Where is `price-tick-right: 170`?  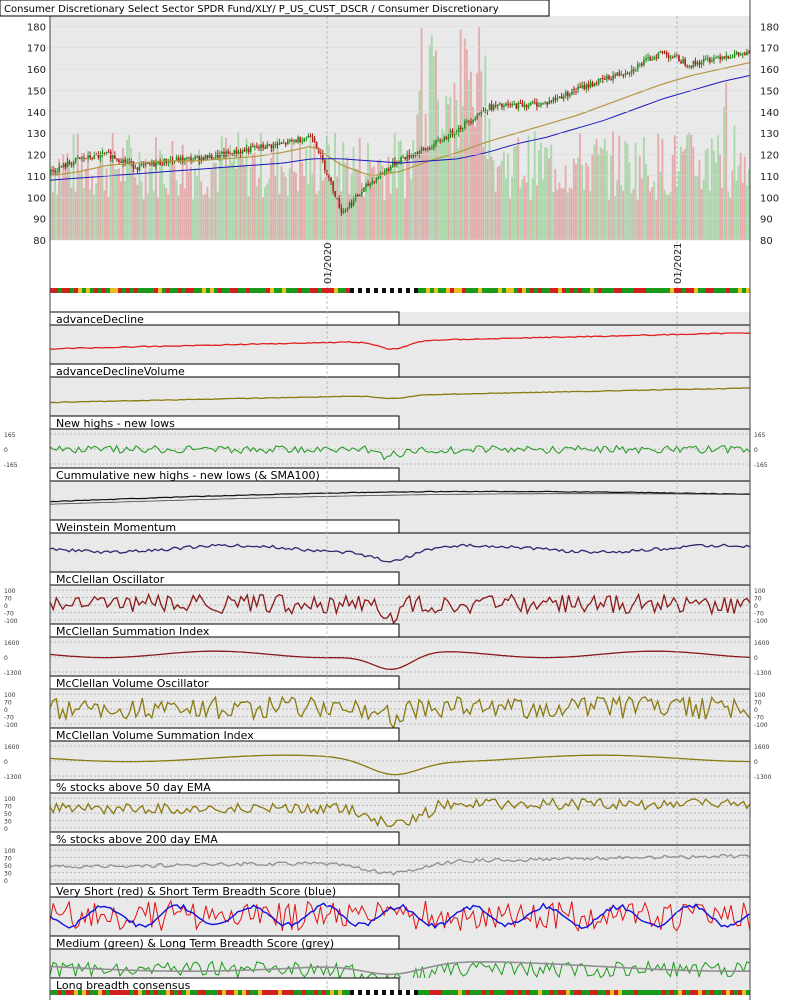 price-tick-right: 170 is located at coordinates (769, 49).